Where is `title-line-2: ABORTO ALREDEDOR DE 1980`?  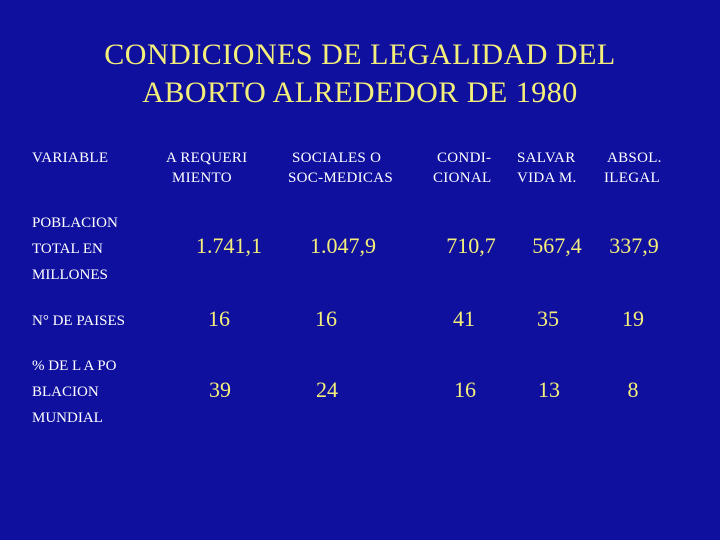
title-line-2: ABORTO ALREDEDOR DE 1980 is located at coordinates (360, 92).